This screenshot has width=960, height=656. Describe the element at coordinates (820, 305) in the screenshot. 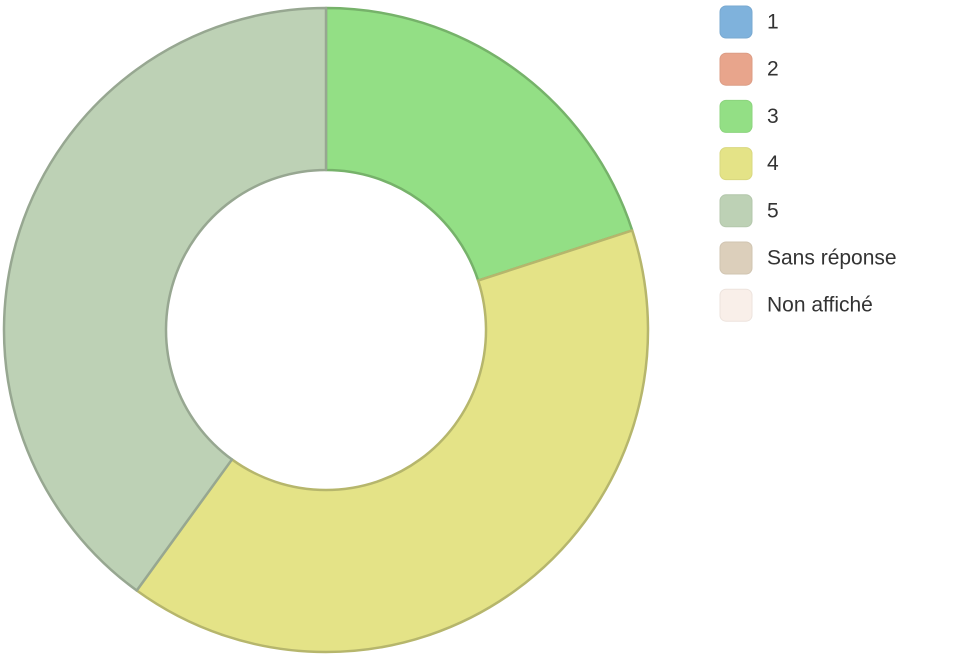

I see `legend-label: Non affiché` at that location.